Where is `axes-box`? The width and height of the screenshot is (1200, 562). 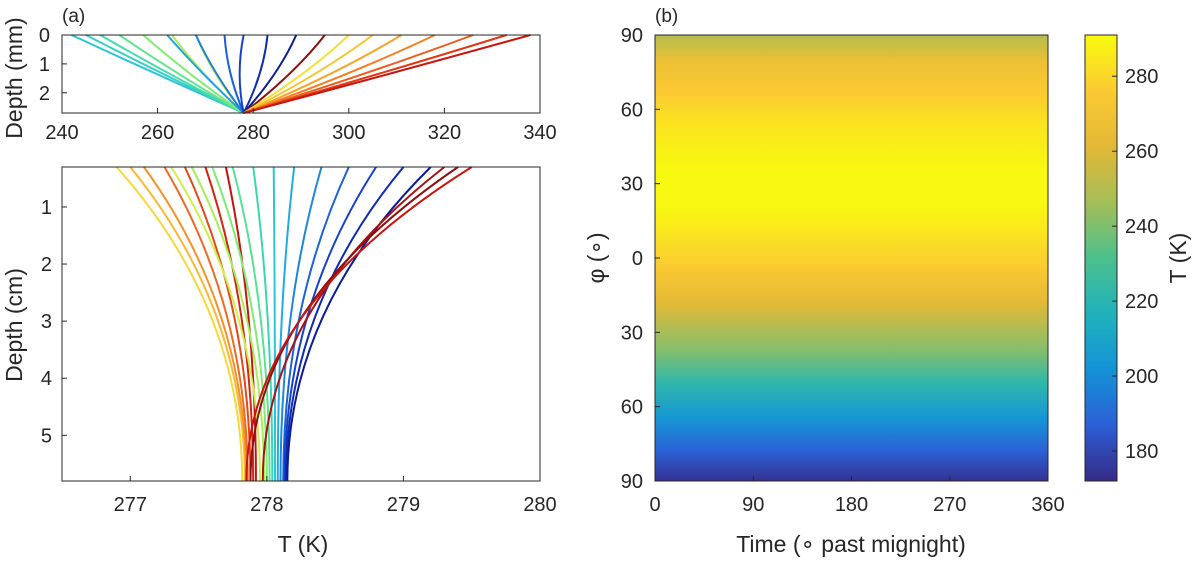 axes-box is located at coordinates (301, 74).